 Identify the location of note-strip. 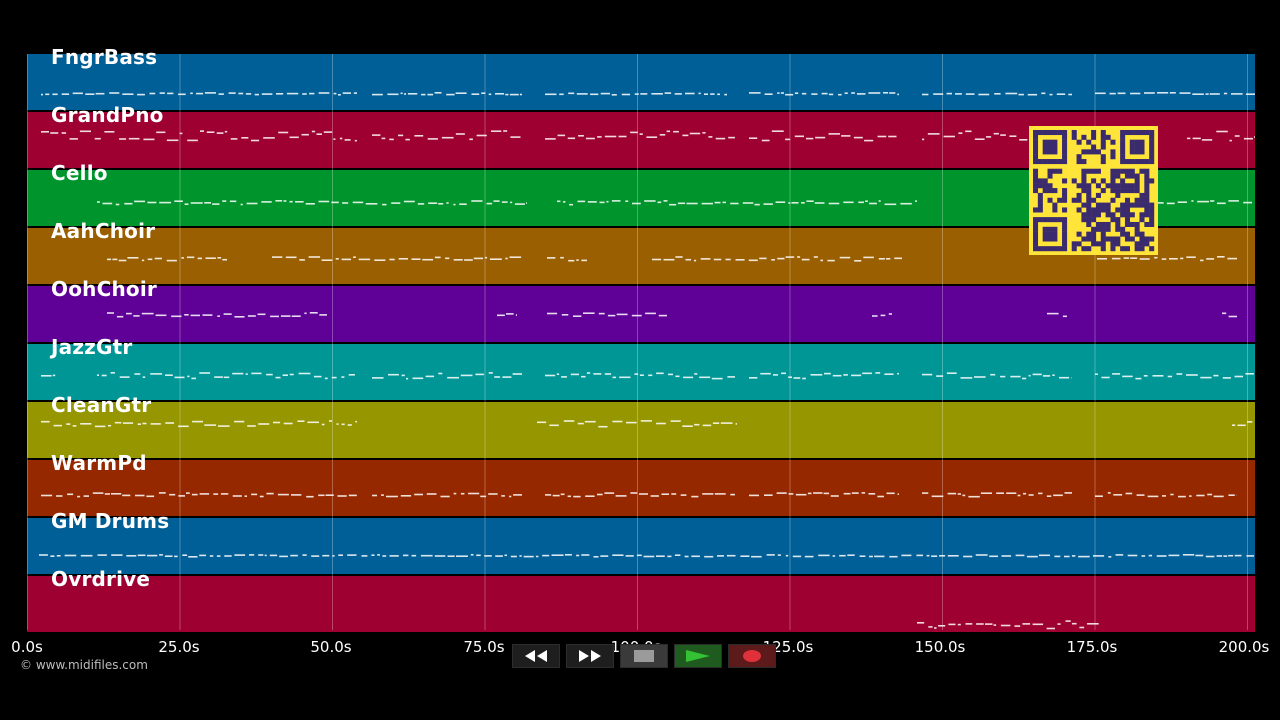
(647, 376).